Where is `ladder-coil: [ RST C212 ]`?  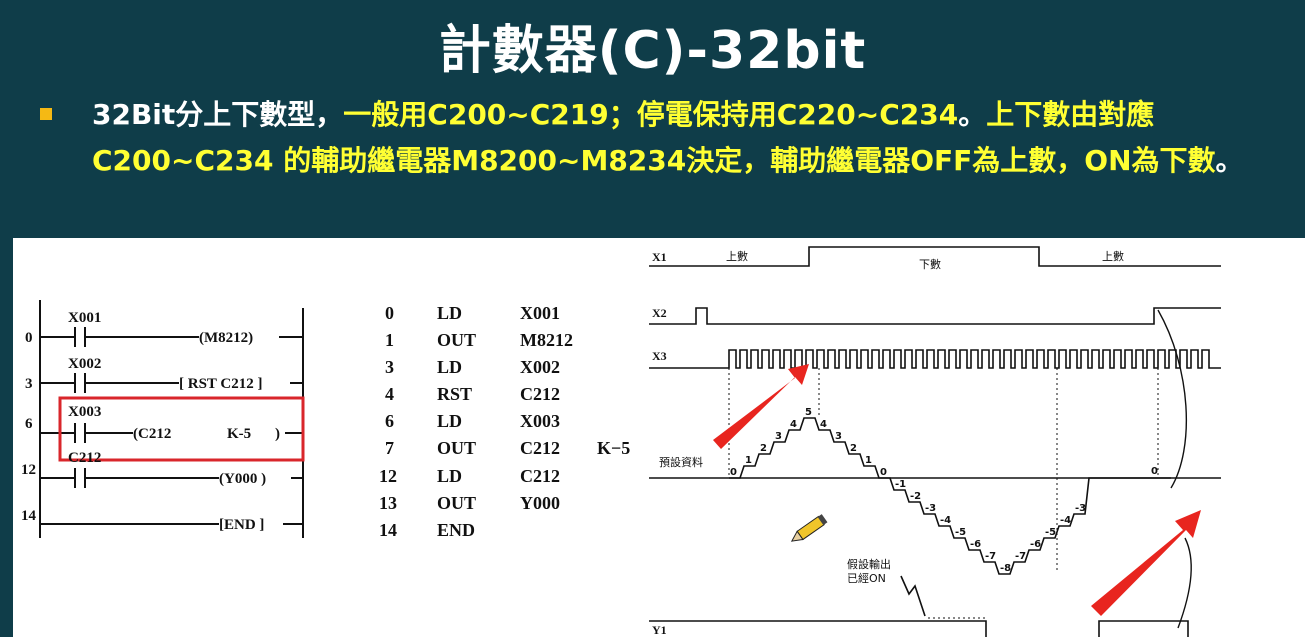
ladder-coil: [ RST C212 ] is located at coordinates (220, 384).